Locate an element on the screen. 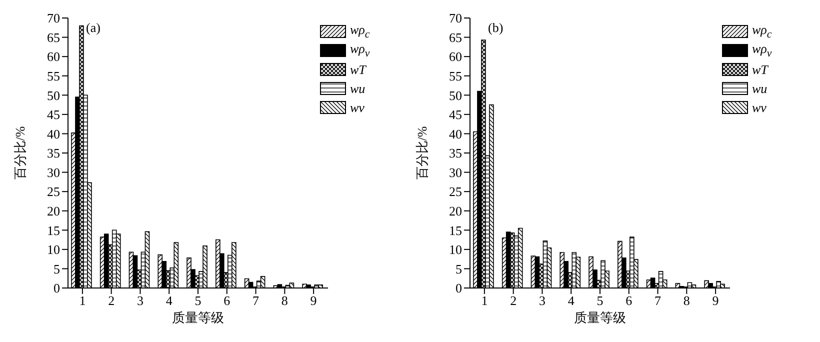 This screenshot has height=342, width=820. chart-title: (a) is located at coordinates (93, 28).